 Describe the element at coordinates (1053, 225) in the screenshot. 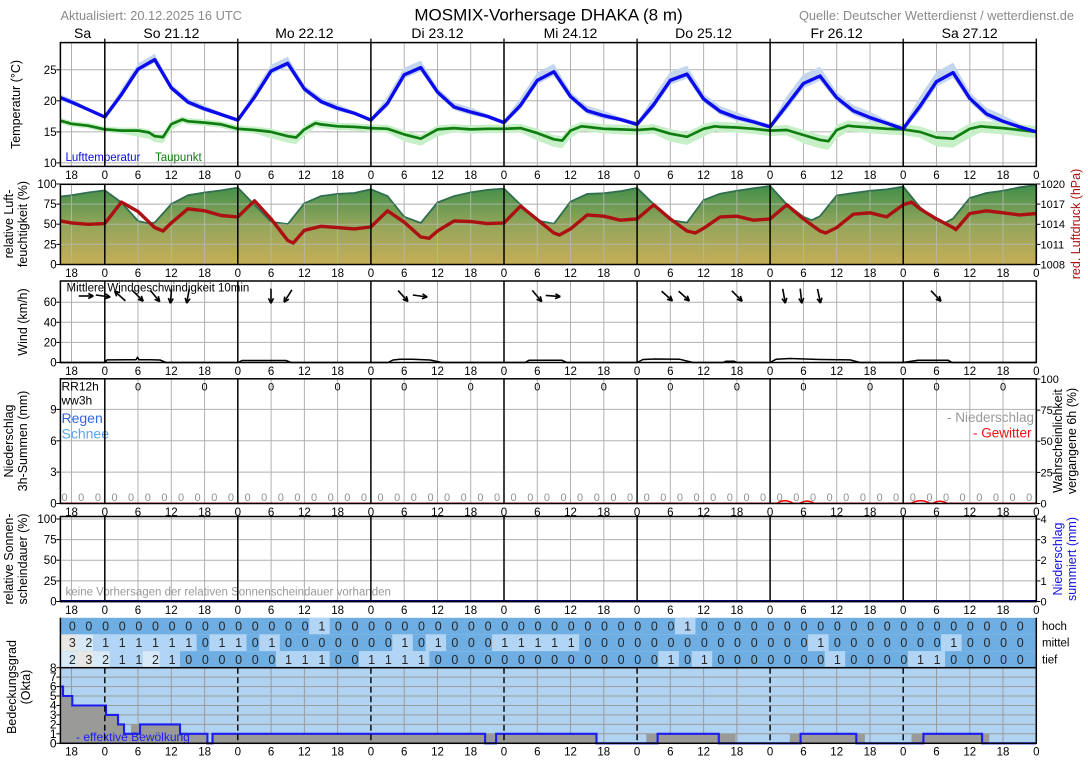

I see `svg-text: 1014` at that location.